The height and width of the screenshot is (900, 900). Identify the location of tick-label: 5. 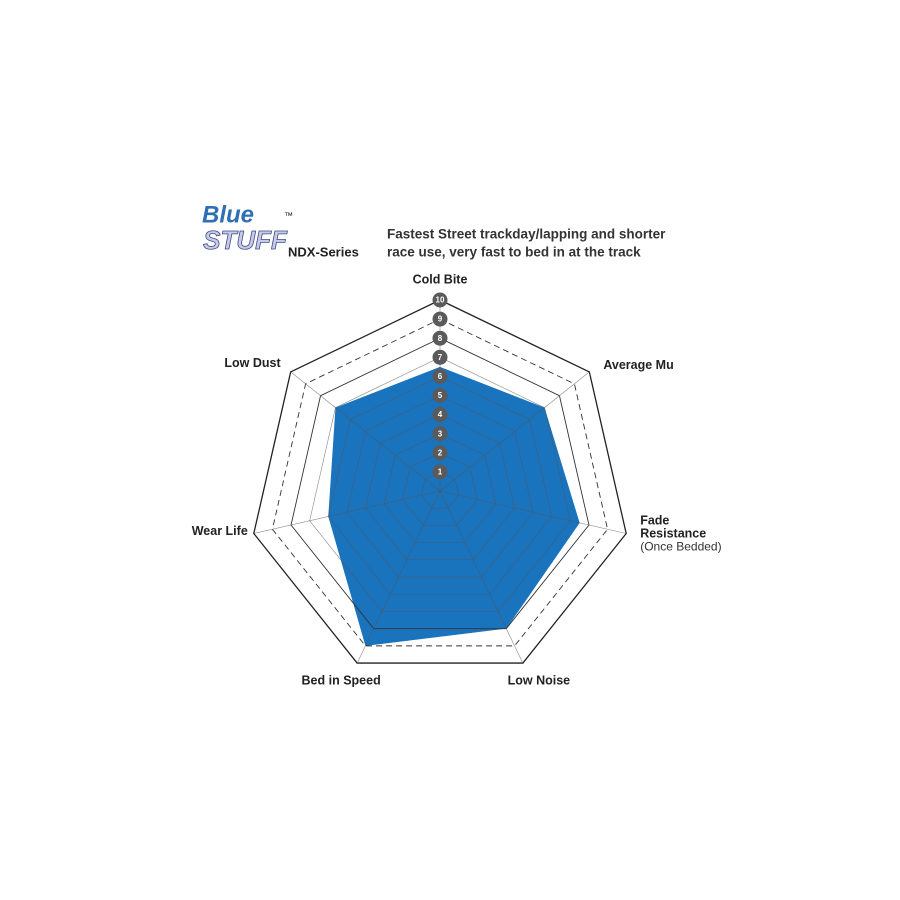
(440, 395).